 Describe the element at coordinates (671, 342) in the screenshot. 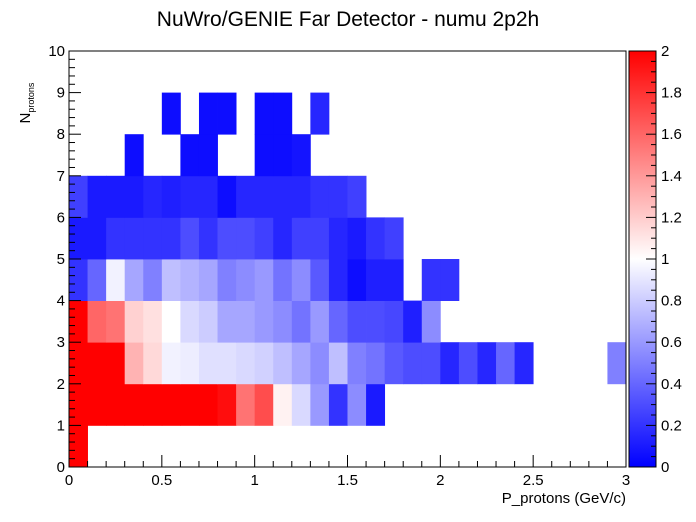

I see `z-tick-label: 0.6` at that location.